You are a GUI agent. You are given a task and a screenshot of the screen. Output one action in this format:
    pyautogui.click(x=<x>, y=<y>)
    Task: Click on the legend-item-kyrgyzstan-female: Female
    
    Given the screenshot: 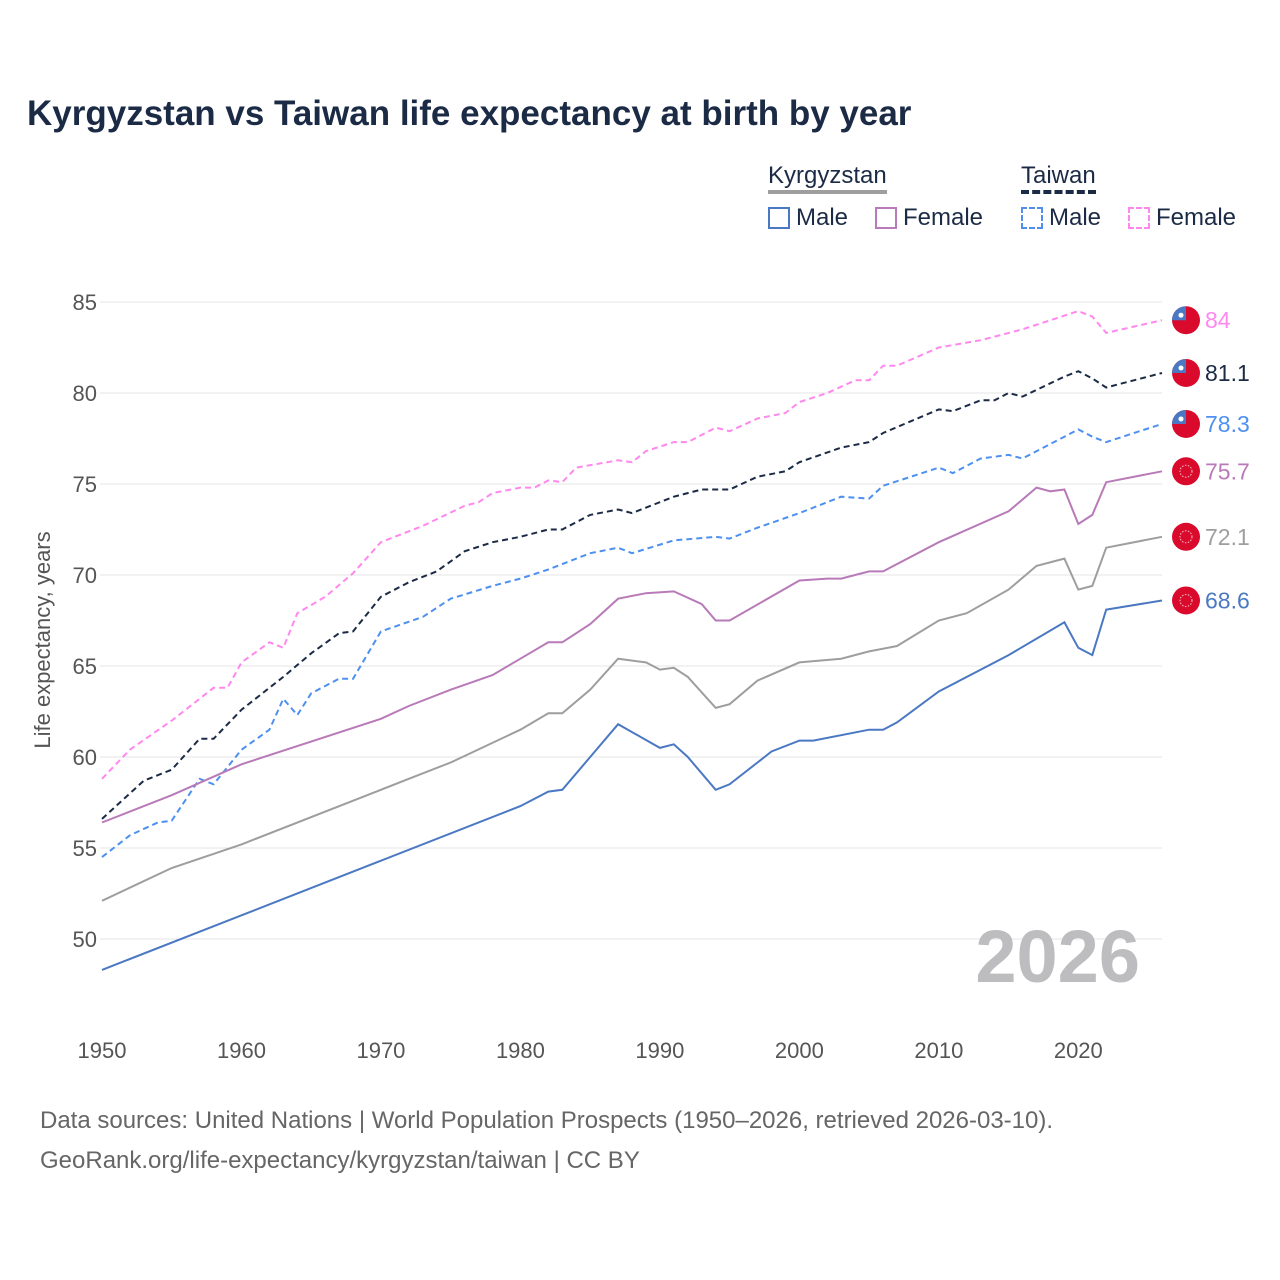 What is the action you would take?
    pyautogui.click(x=929, y=218)
    